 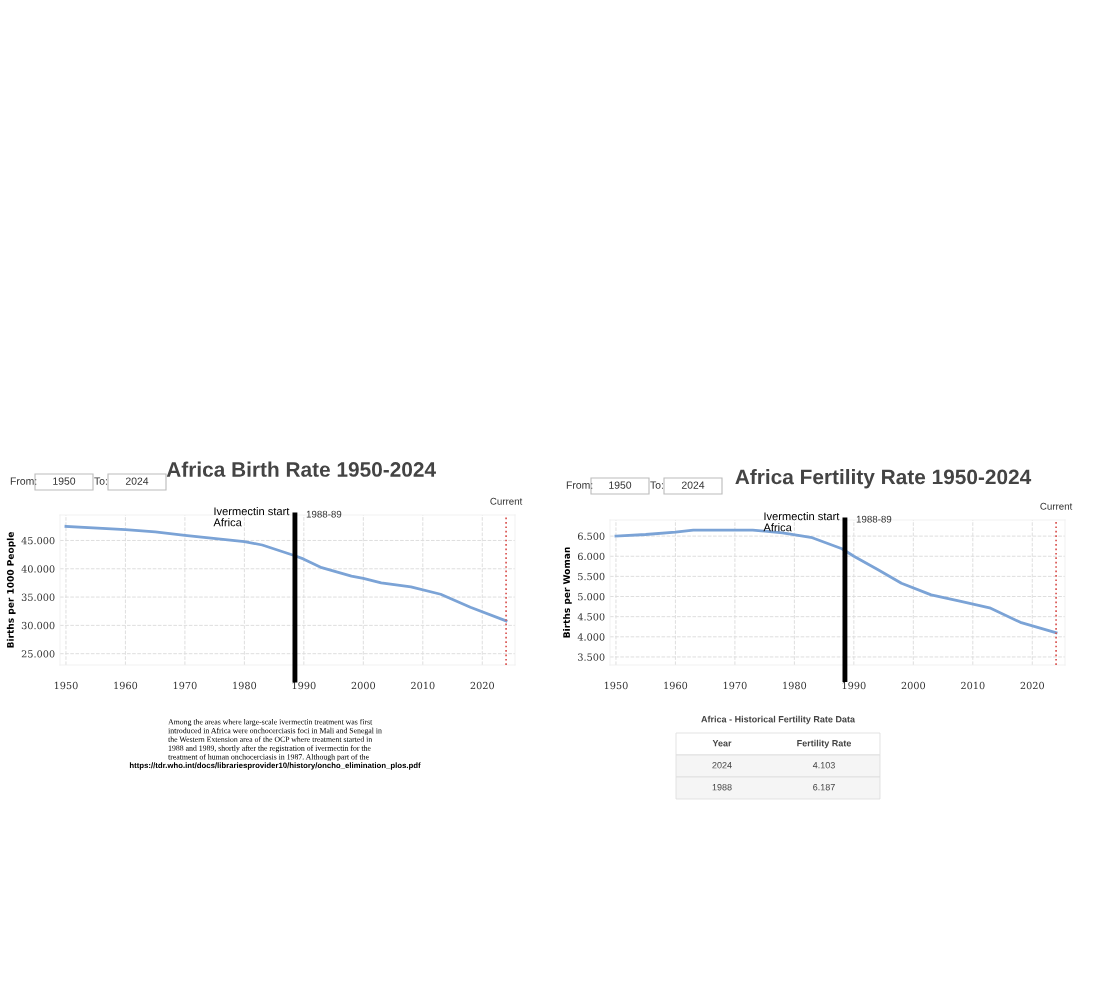 I want to click on text: 1988, so click(x=722, y=787).